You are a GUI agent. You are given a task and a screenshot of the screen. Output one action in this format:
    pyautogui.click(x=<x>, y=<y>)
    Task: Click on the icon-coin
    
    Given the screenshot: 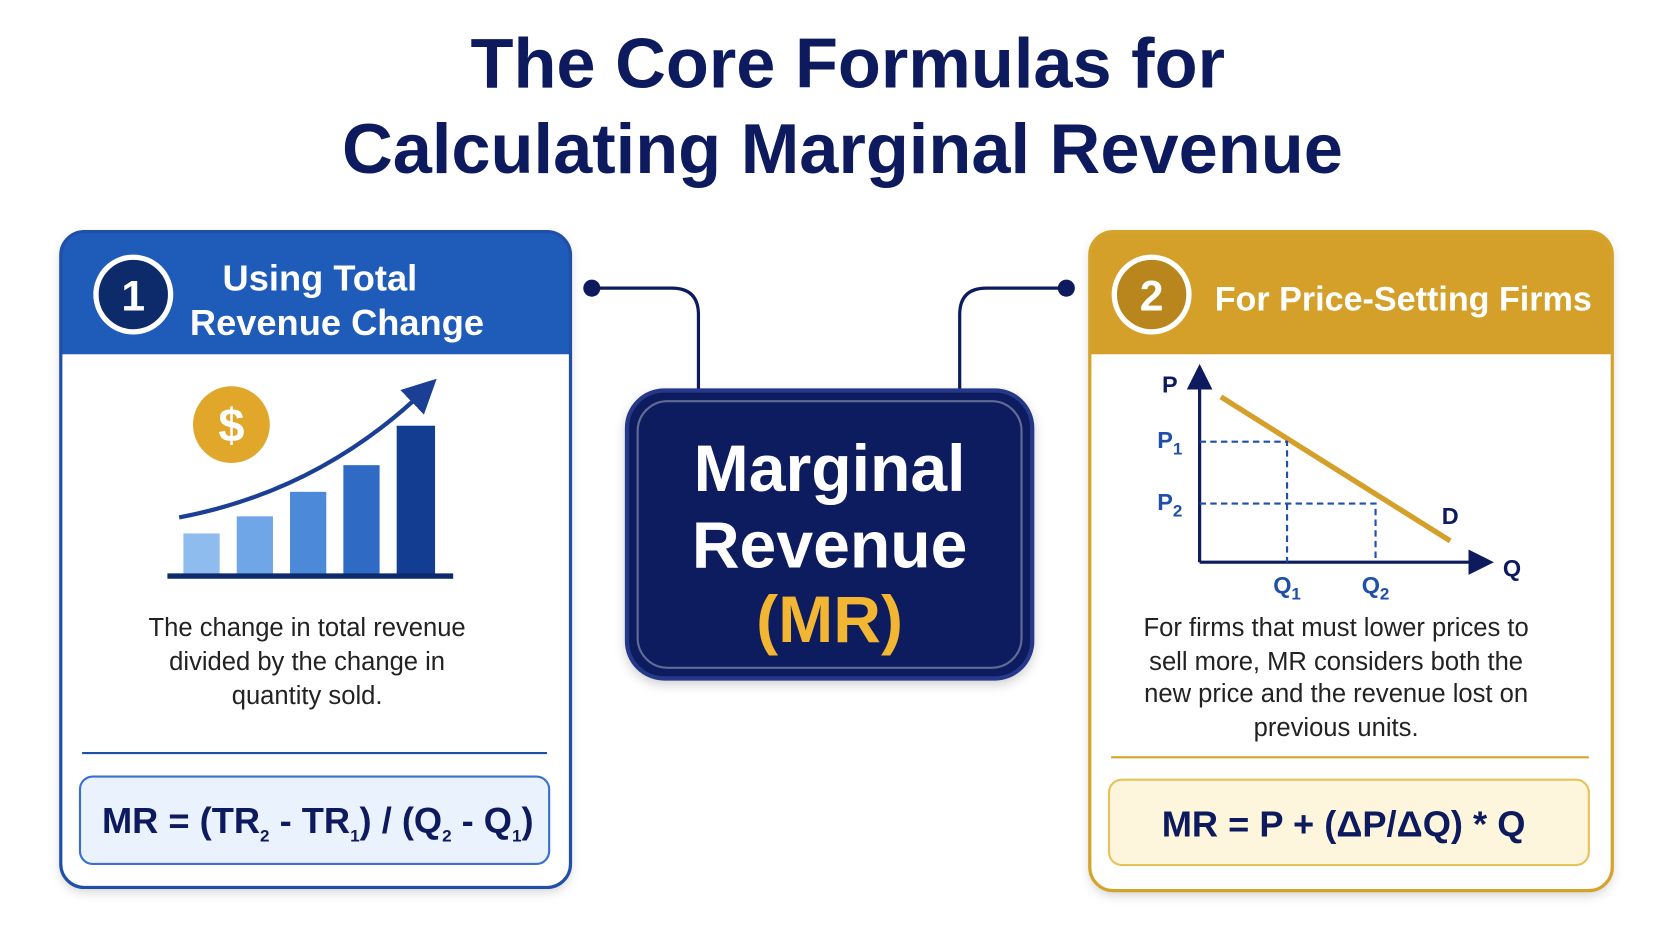 What is the action you would take?
    pyautogui.click(x=231, y=425)
    